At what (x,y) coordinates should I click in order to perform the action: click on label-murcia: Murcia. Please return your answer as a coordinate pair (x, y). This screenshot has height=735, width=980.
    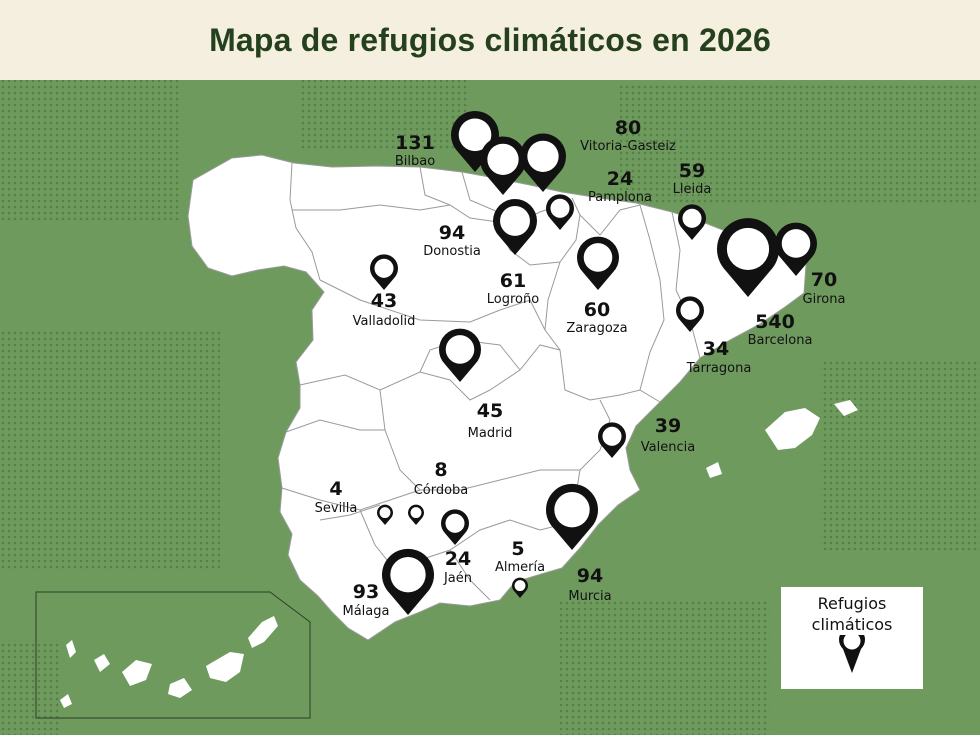
    Looking at the image, I should click on (589, 596).